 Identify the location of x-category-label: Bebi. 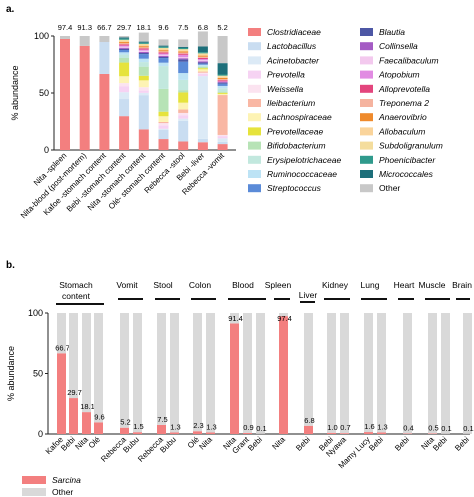
(255, 444).